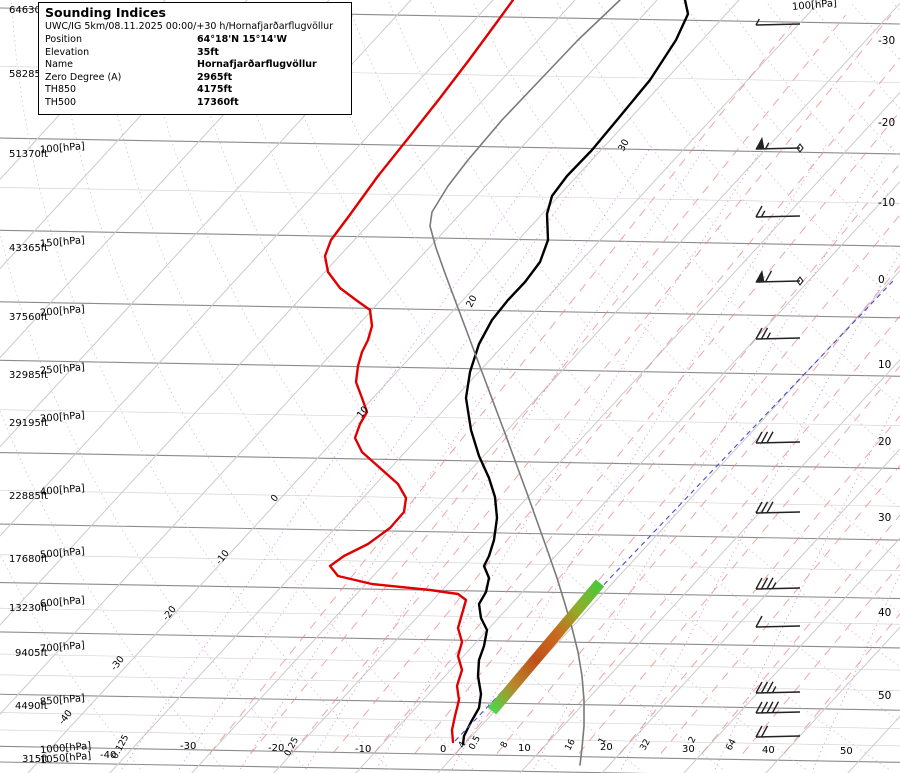  Describe the element at coordinates (61, 102) in the screenshot. I see `sounding-index-key: TH500` at that location.